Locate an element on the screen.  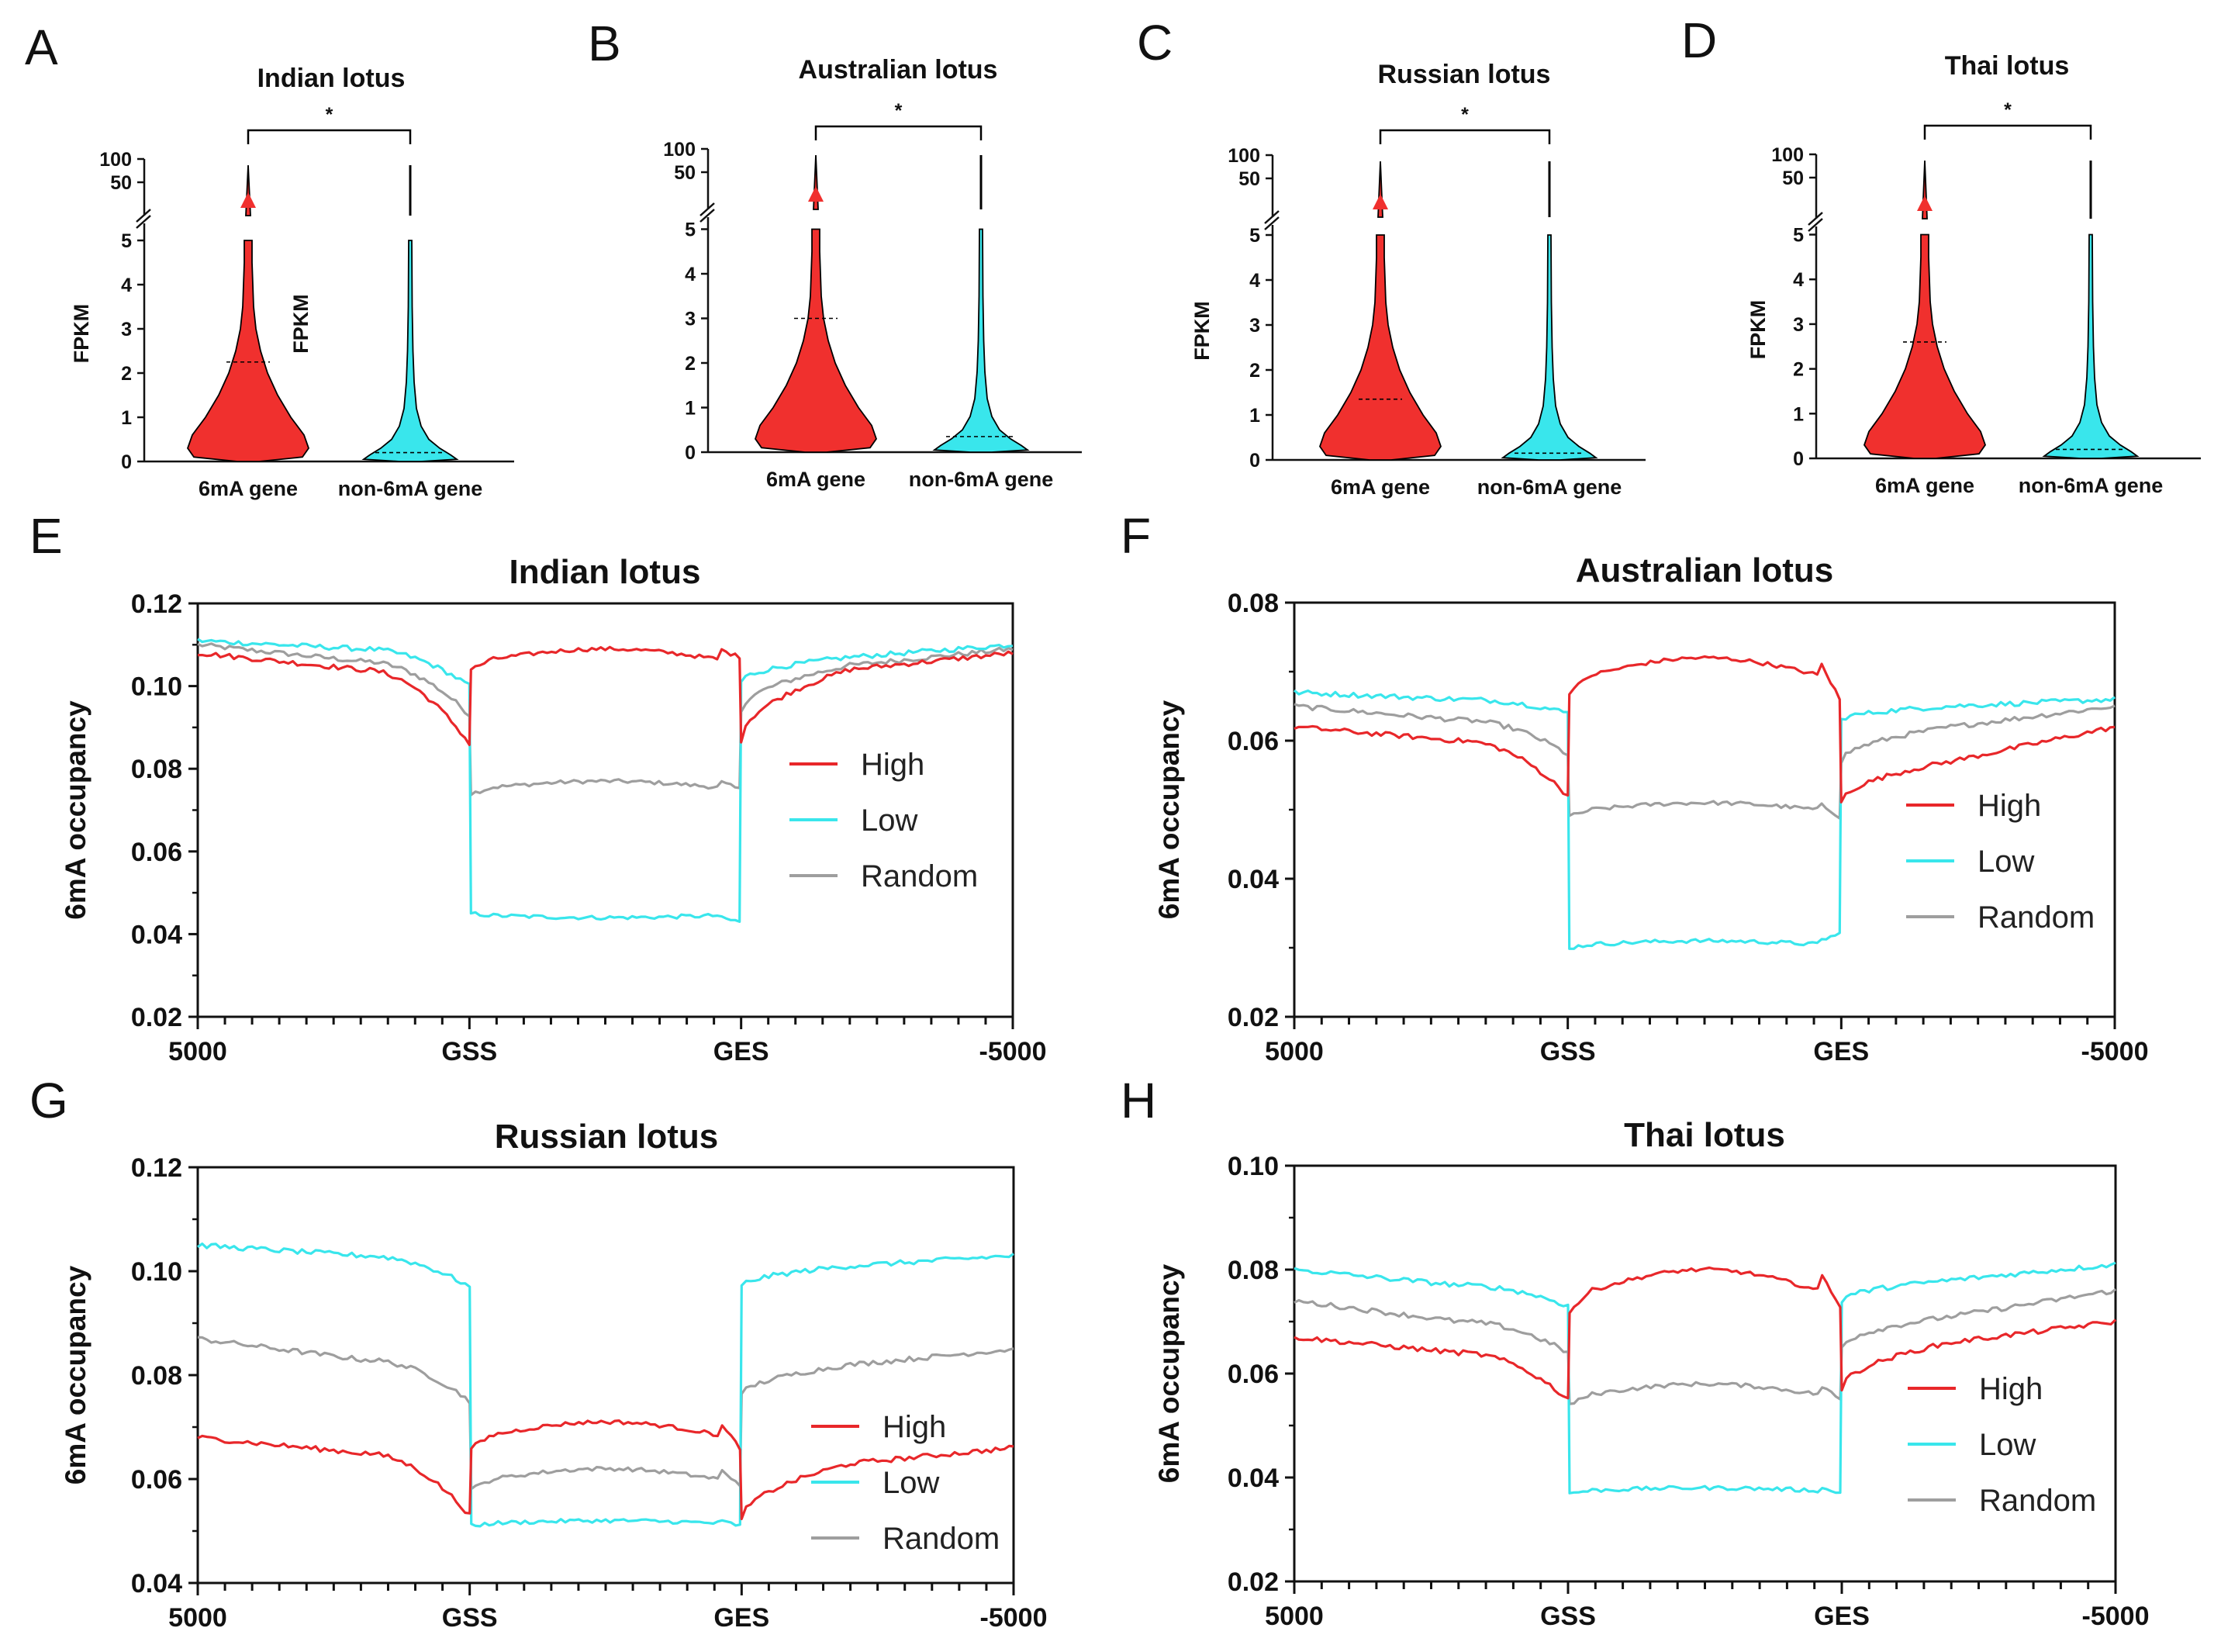
line-chart-title: Russian lotus is located at coordinates (607, 1137).